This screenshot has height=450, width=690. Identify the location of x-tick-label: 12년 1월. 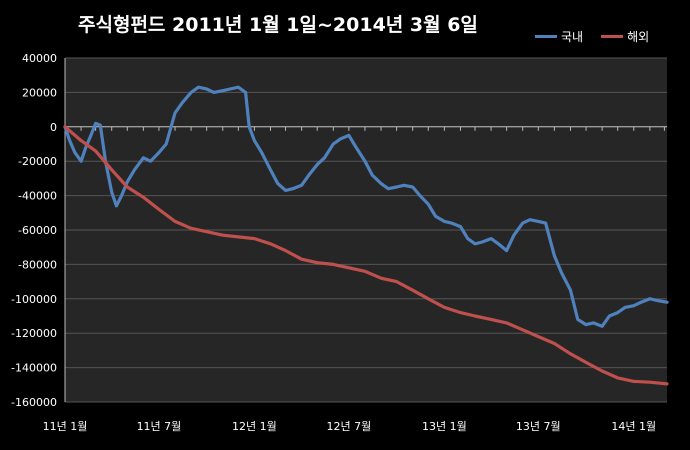
(254, 426).